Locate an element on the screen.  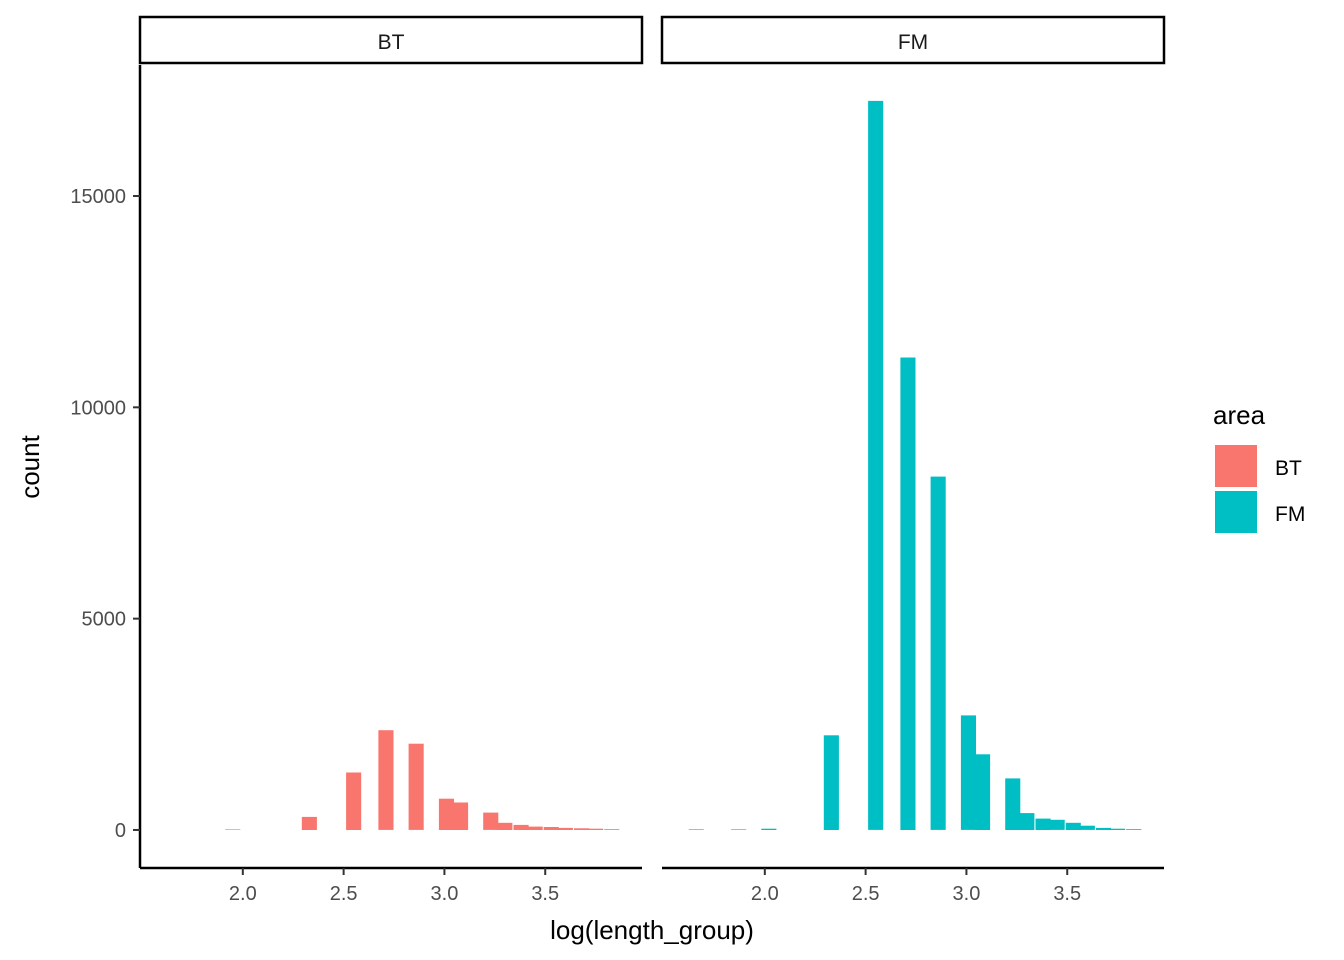
facet-strip-fm: FM is located at coordinates (913, 40).